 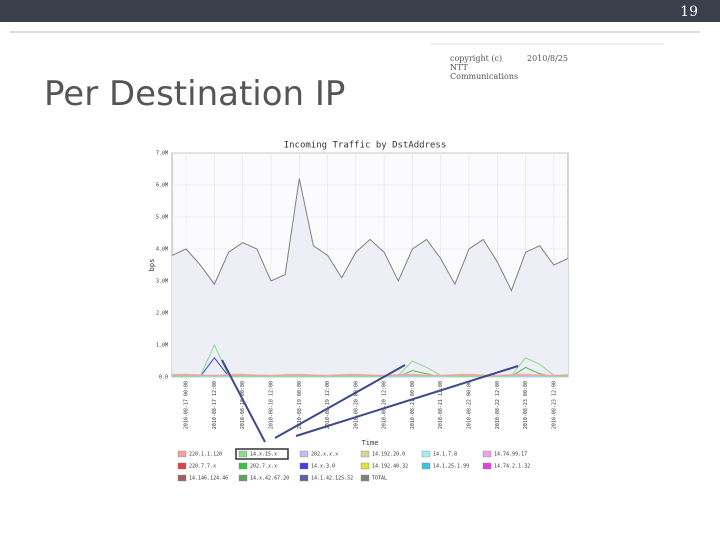 What do you see at coordinates (152, 265) in the screenshot?
I see `y-axis-label: bps` at bounding box center [152, 265].